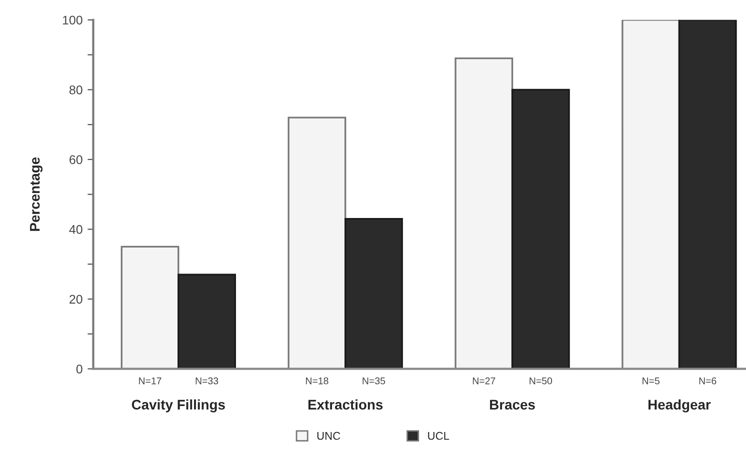 The image size is (746, 452). What do you see at coordinates (75, 229) in the screenshot?
I see `y-tick-label: 40` at bounding box center [75, 229].